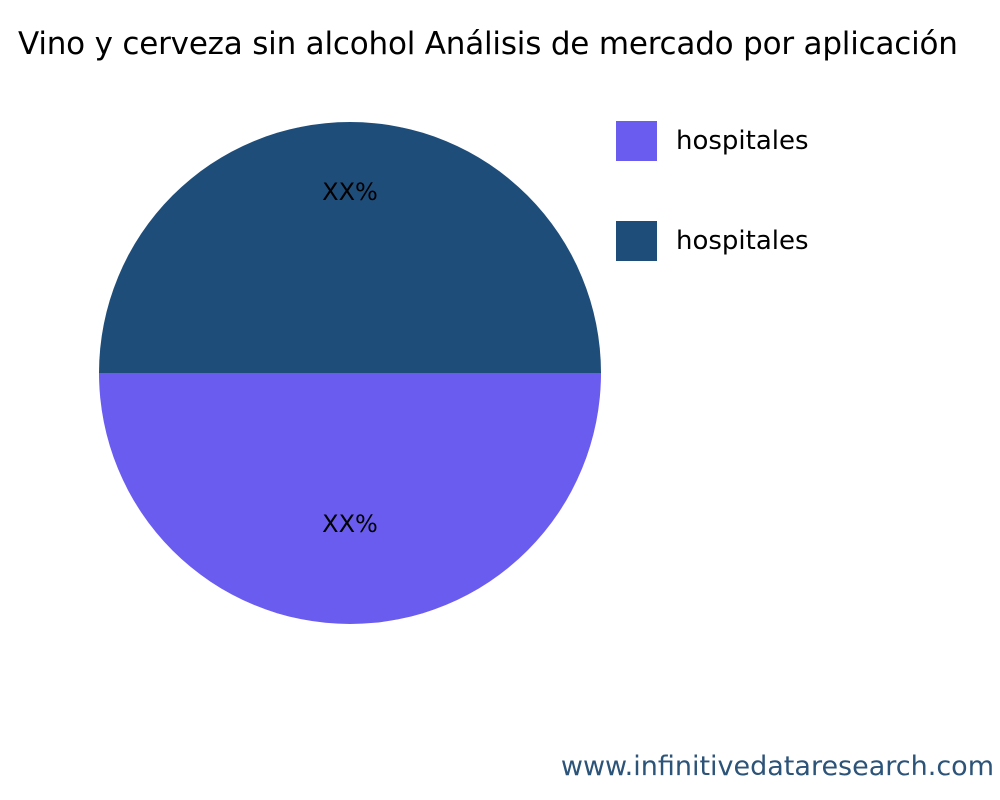 The height and width of the screenshot is (800, 1000). I want to click on legend-item-1: hospitales, so click(786, 271).